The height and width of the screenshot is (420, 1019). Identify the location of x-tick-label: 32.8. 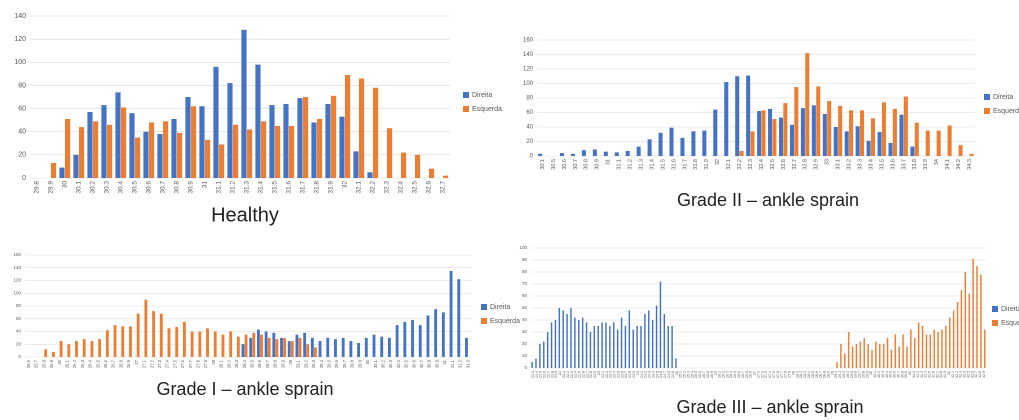
(806, 164).